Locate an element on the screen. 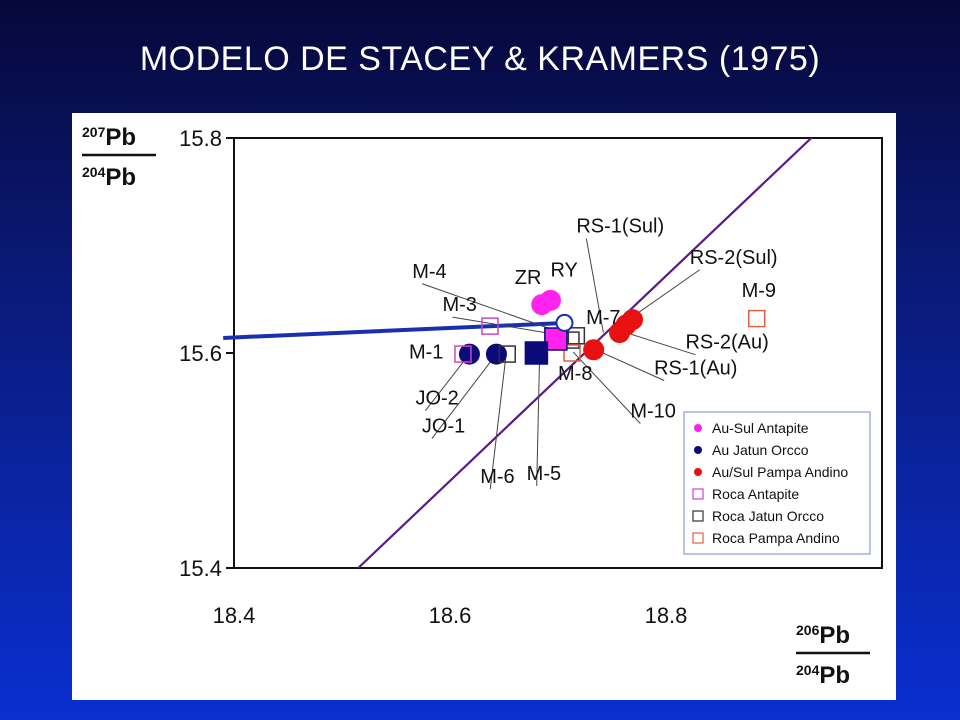 This screenshot has height=720, width=960. legend-box is located at coordinates (777, 483).